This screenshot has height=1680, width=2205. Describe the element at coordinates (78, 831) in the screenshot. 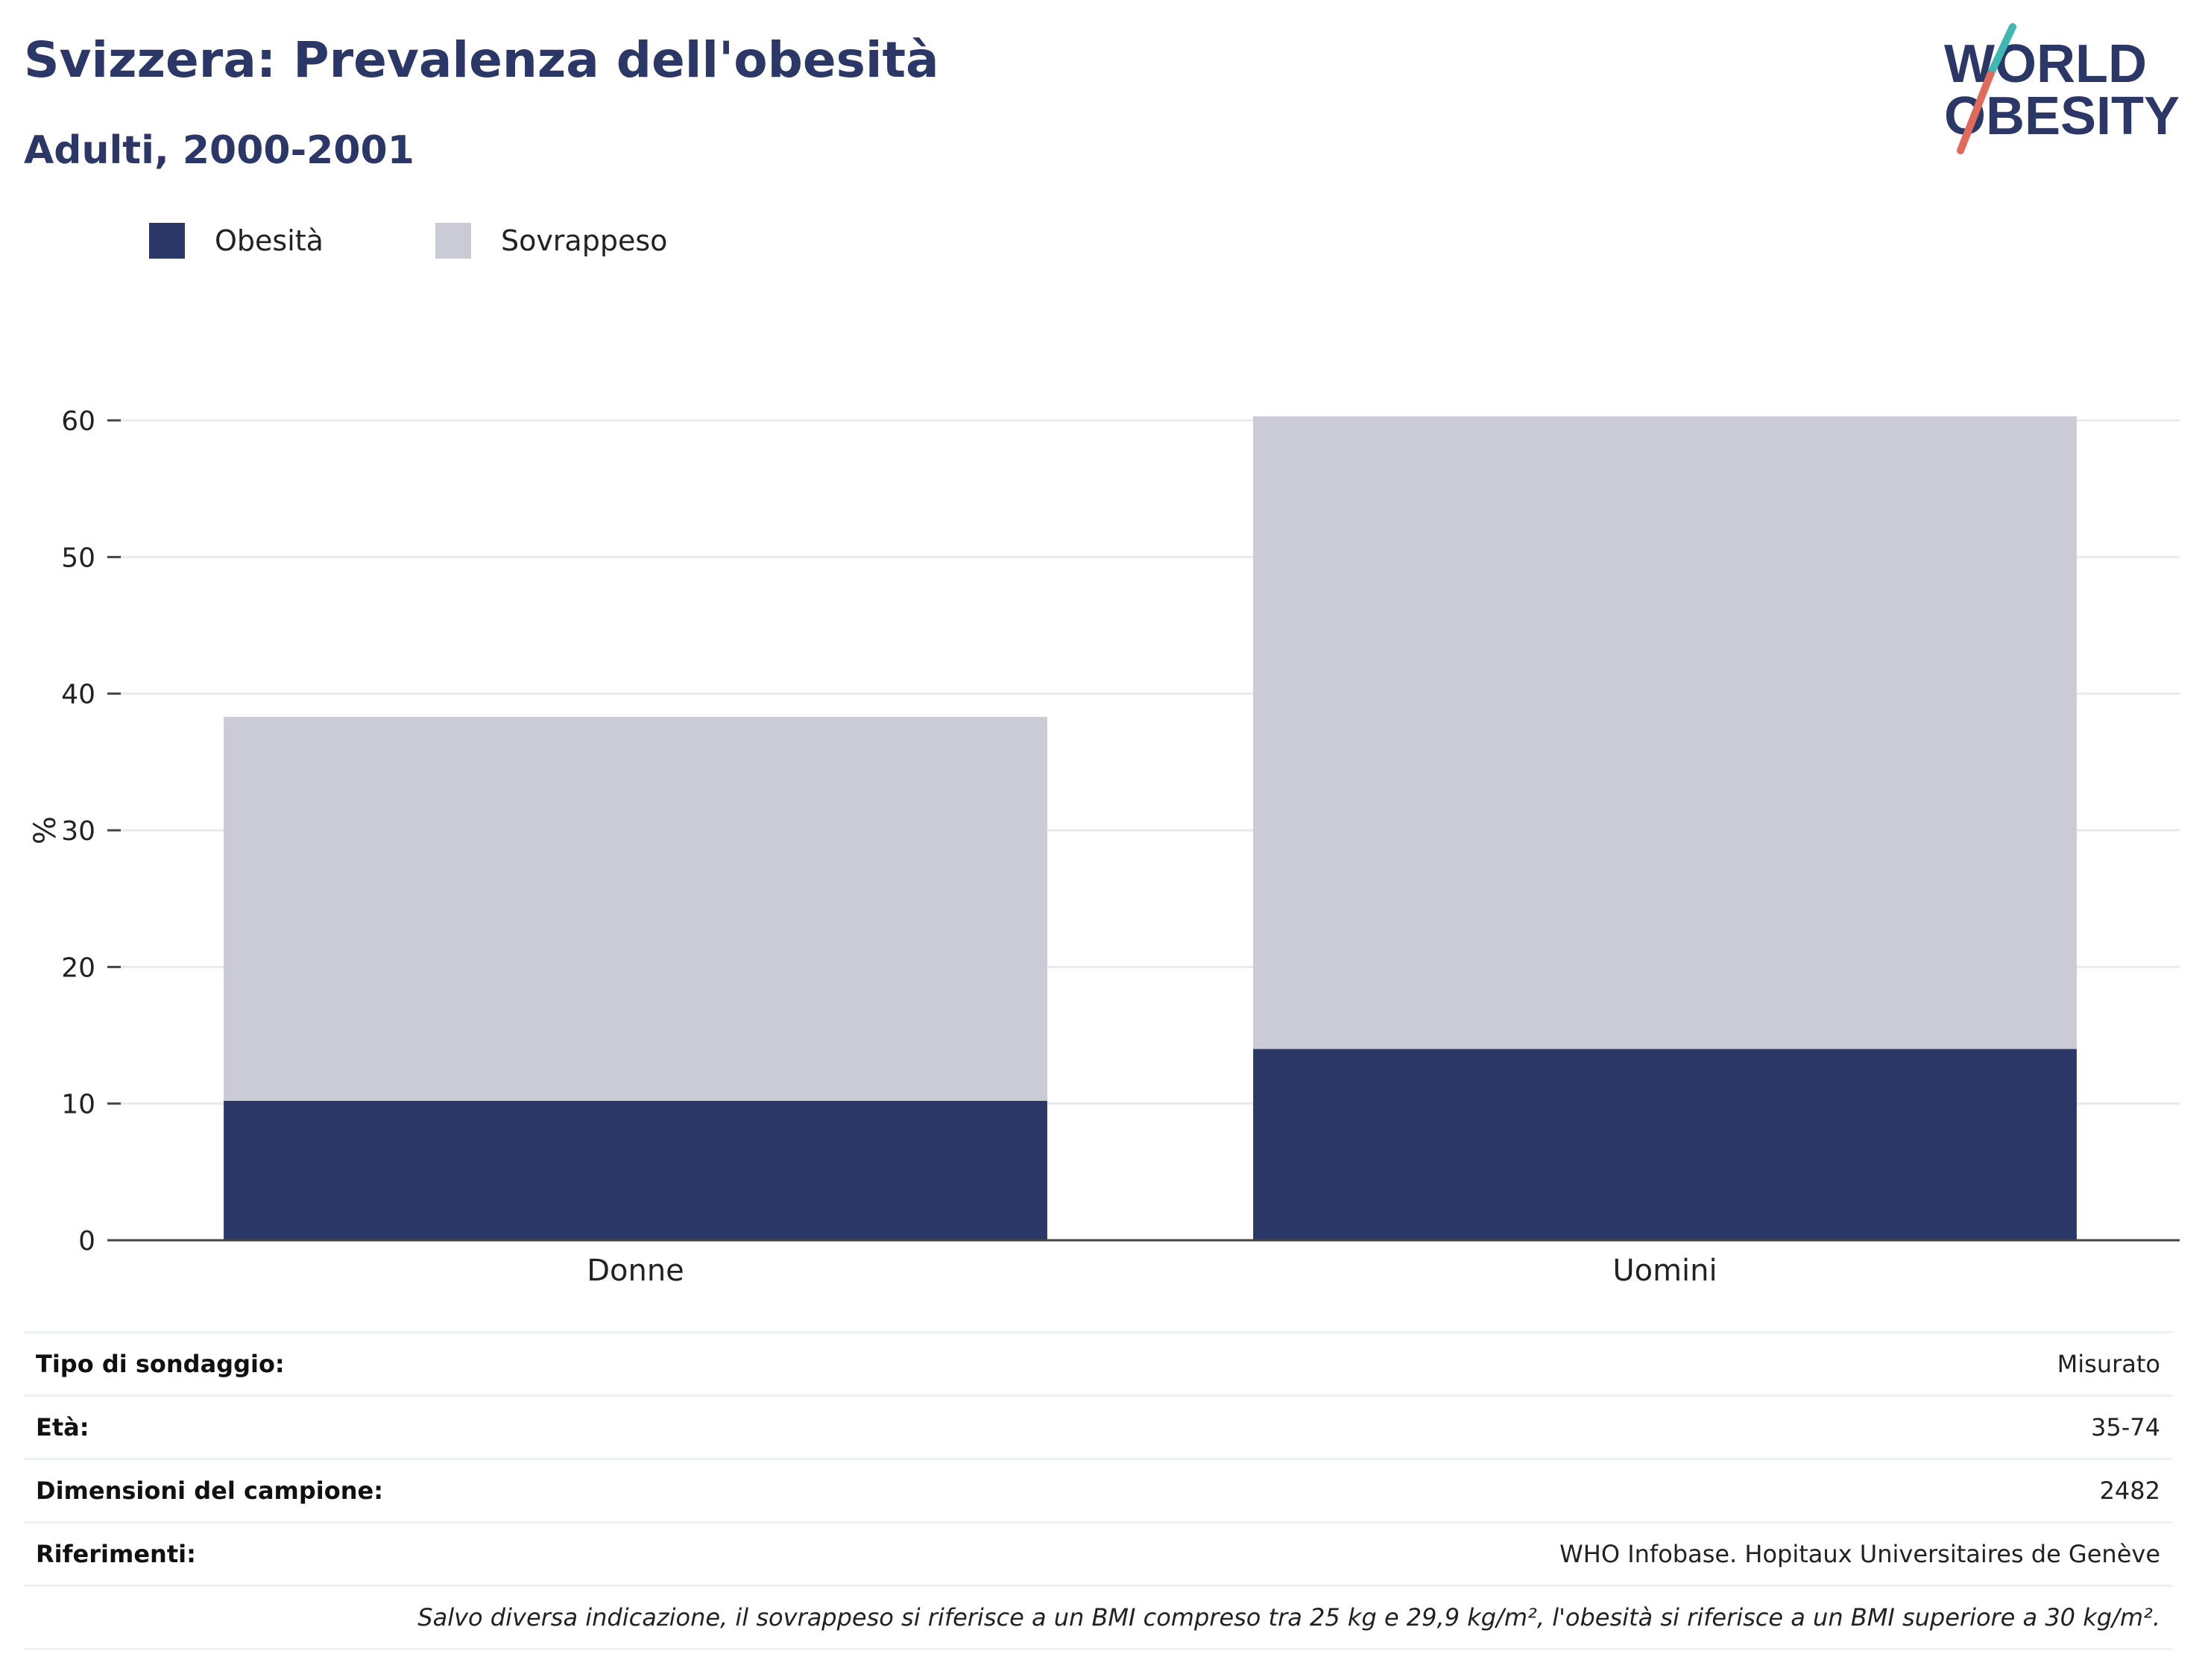

I see `y-tick-label-30: 30` at that location.